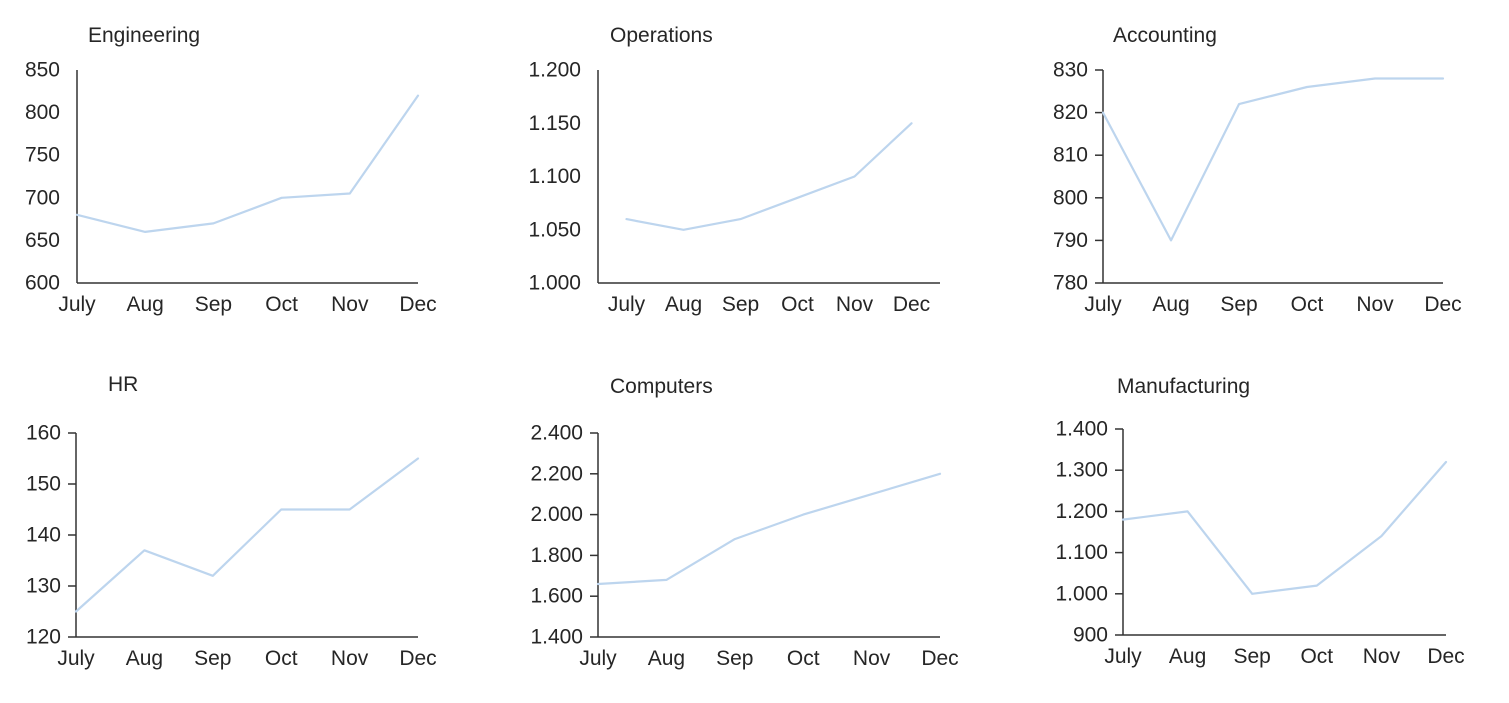 The width and height of the screenshot is (1509, 703). Describe the element at coordinates (1070, 112) in the screenshot. I see `y-tick-label: 820` at that location.